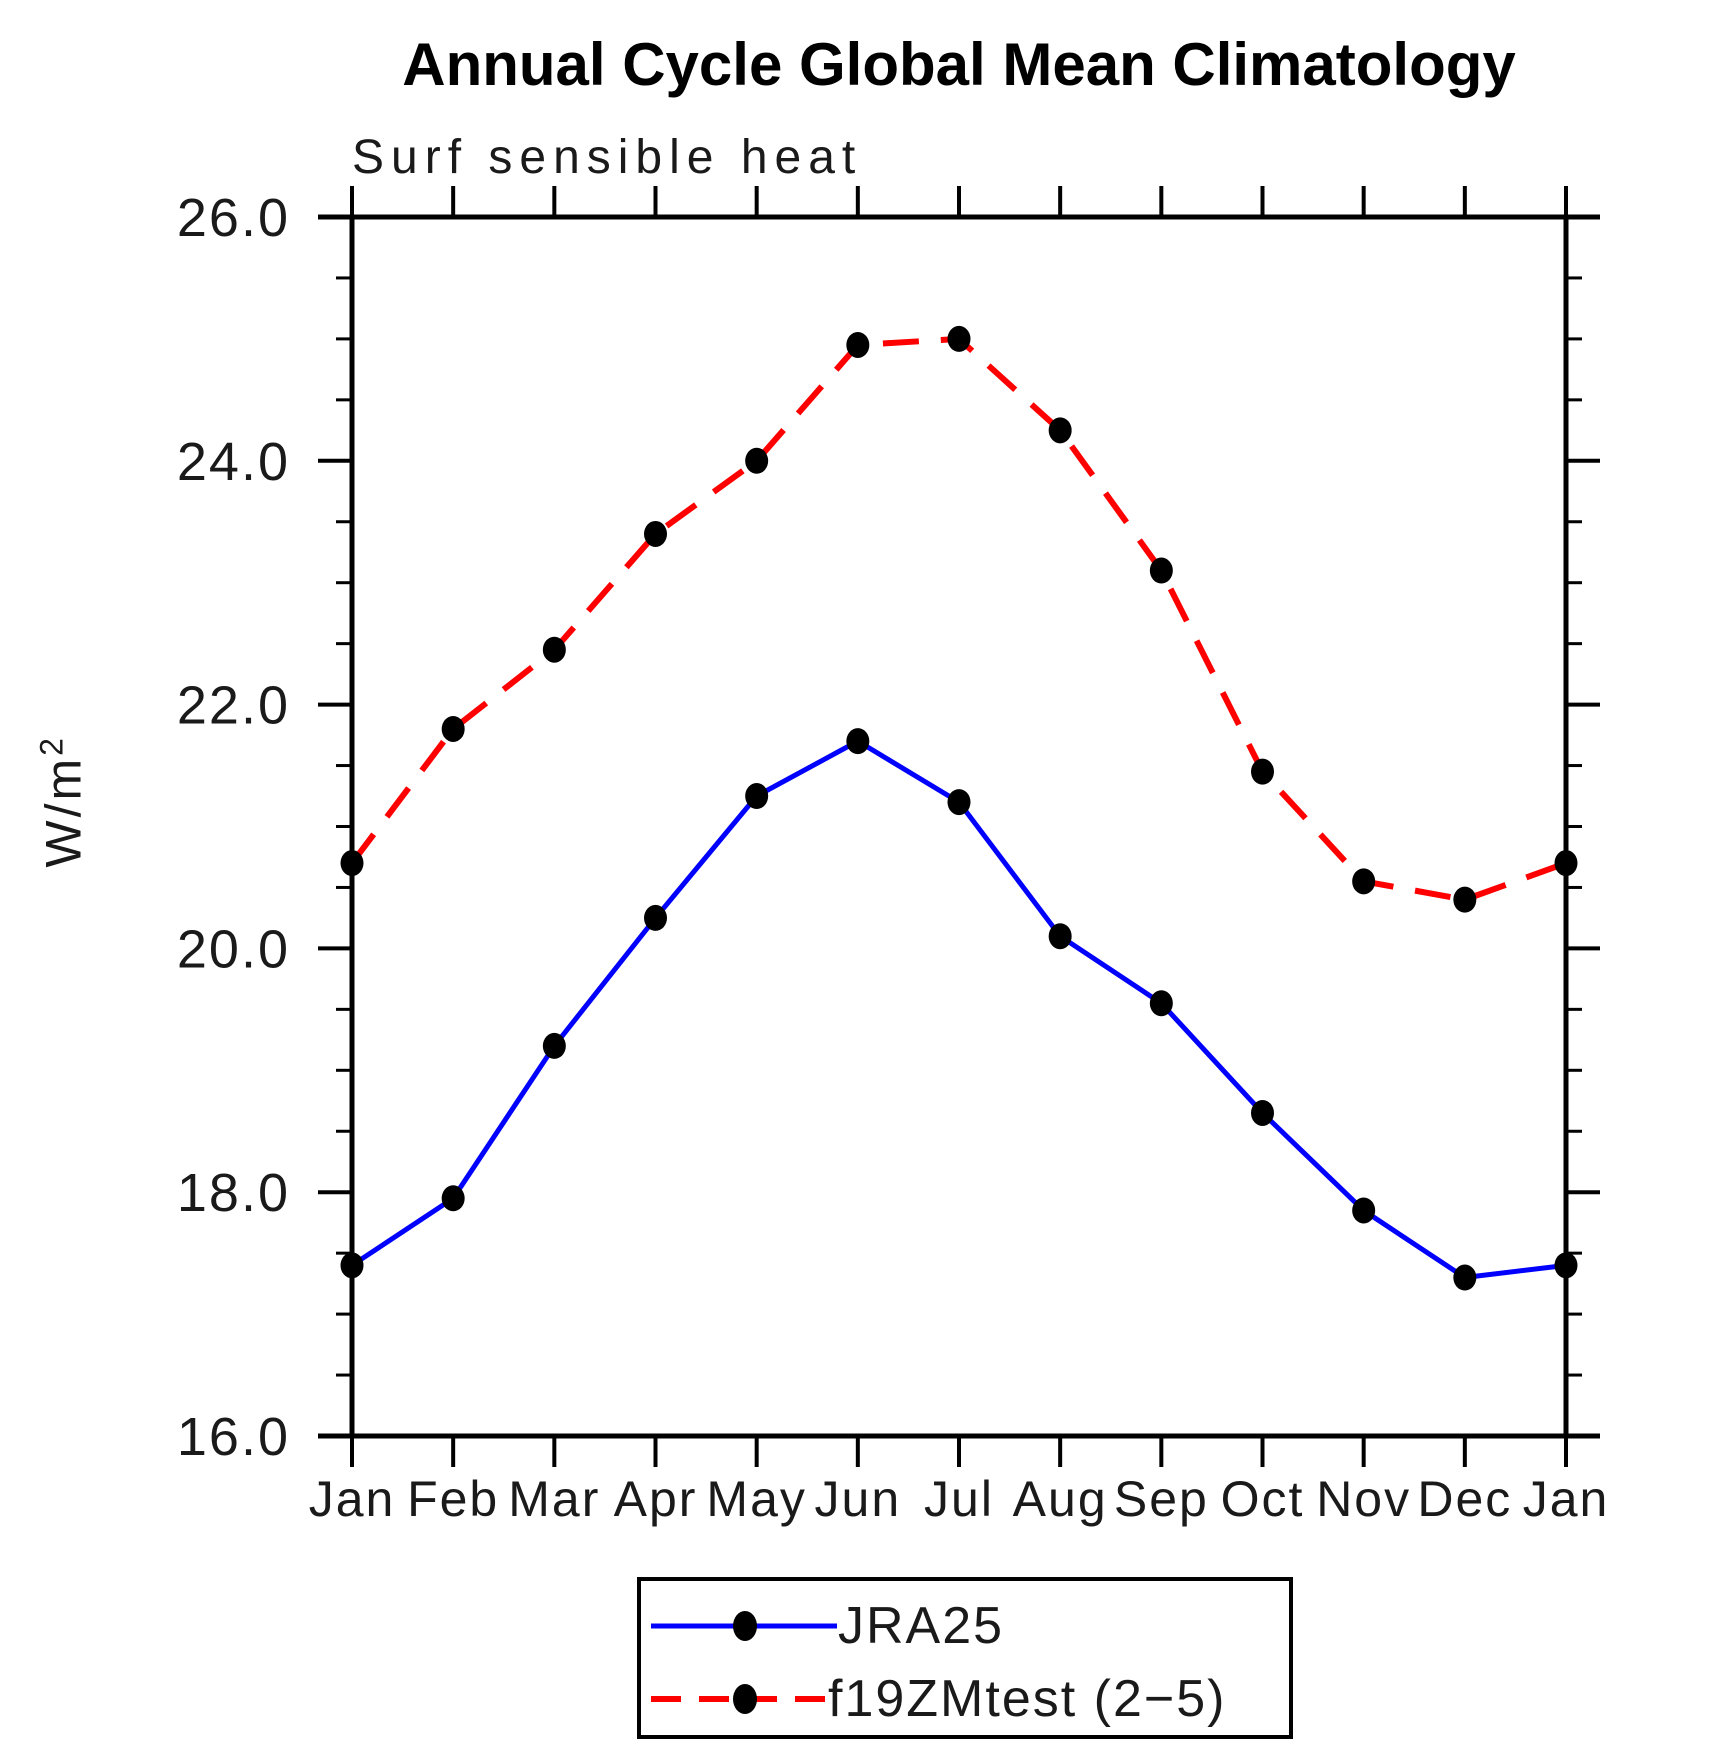 The width and height of the screenshot is (1710, 1746). What do you see at coordinates (233, 218) in the screenshot?
I see `y-tick-label: 26.0` at bounding box center [233, 218].